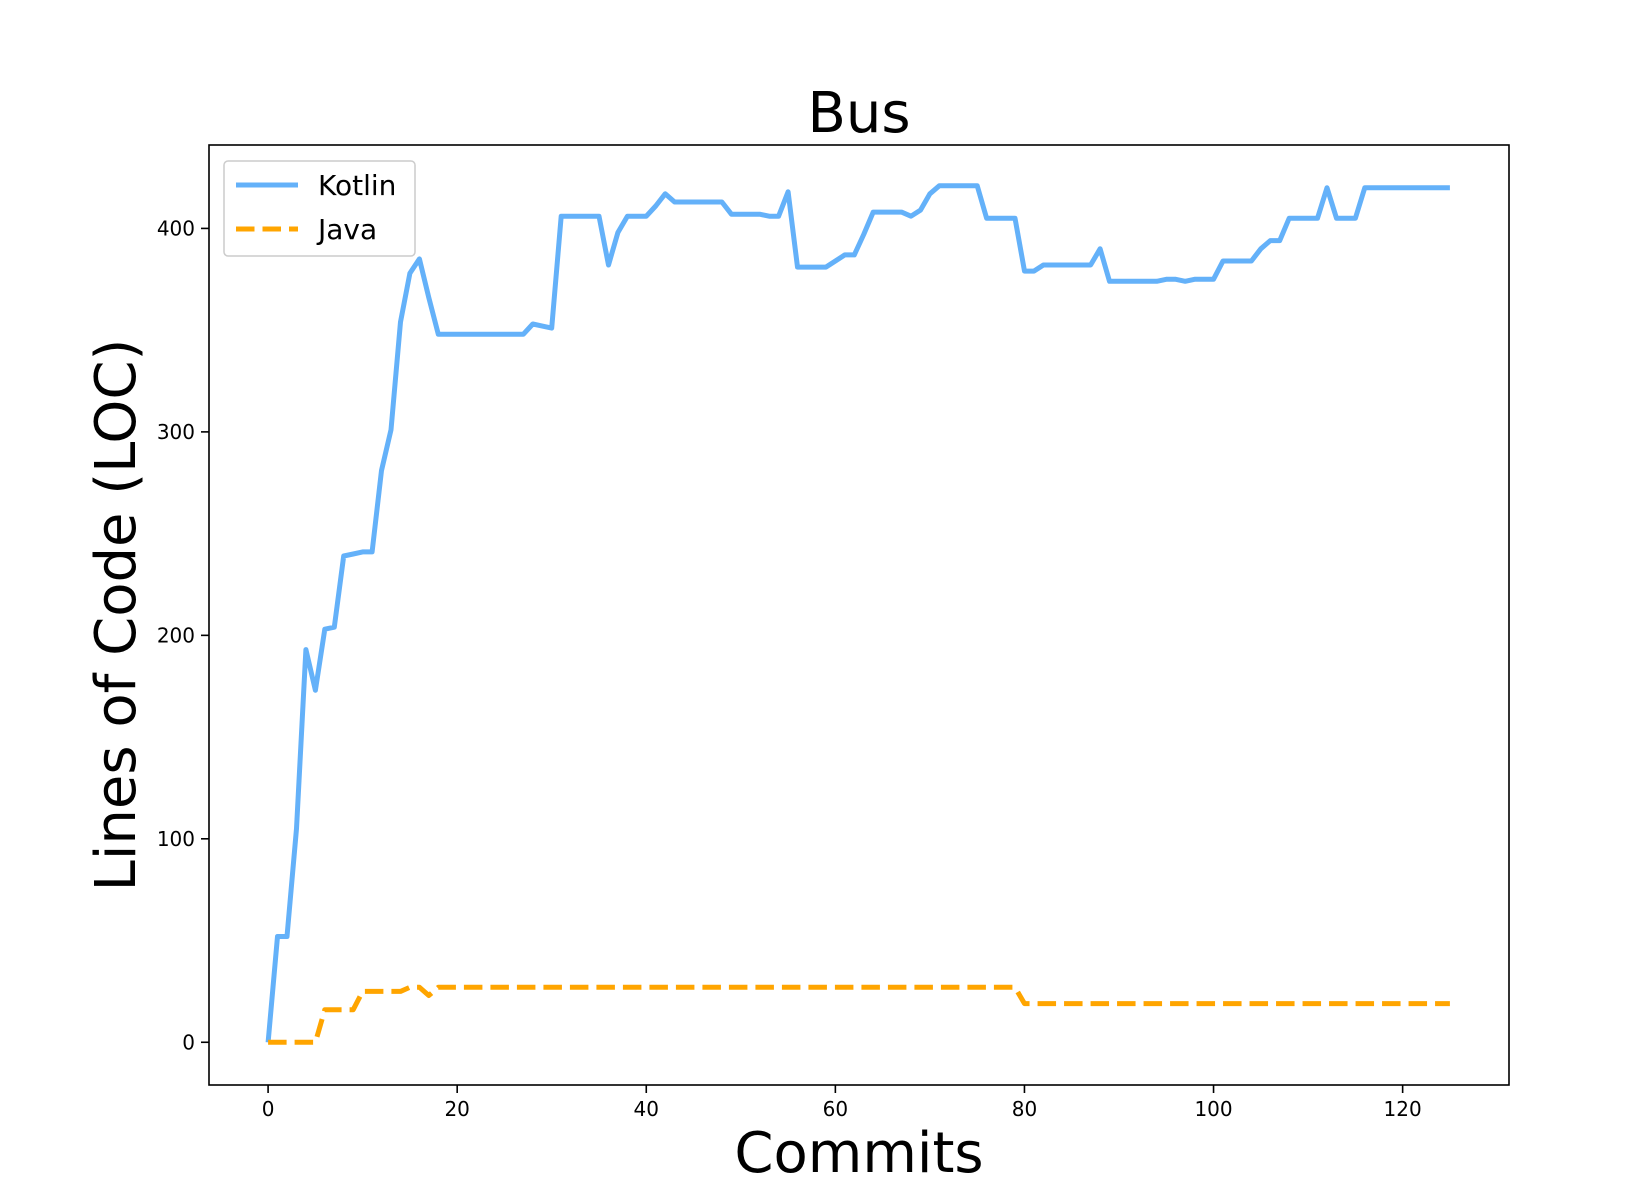  What do you see at coordinates (176, 839) in the screenshot?
I see `y-tick-label: 100` at bounding box center [176, 839].